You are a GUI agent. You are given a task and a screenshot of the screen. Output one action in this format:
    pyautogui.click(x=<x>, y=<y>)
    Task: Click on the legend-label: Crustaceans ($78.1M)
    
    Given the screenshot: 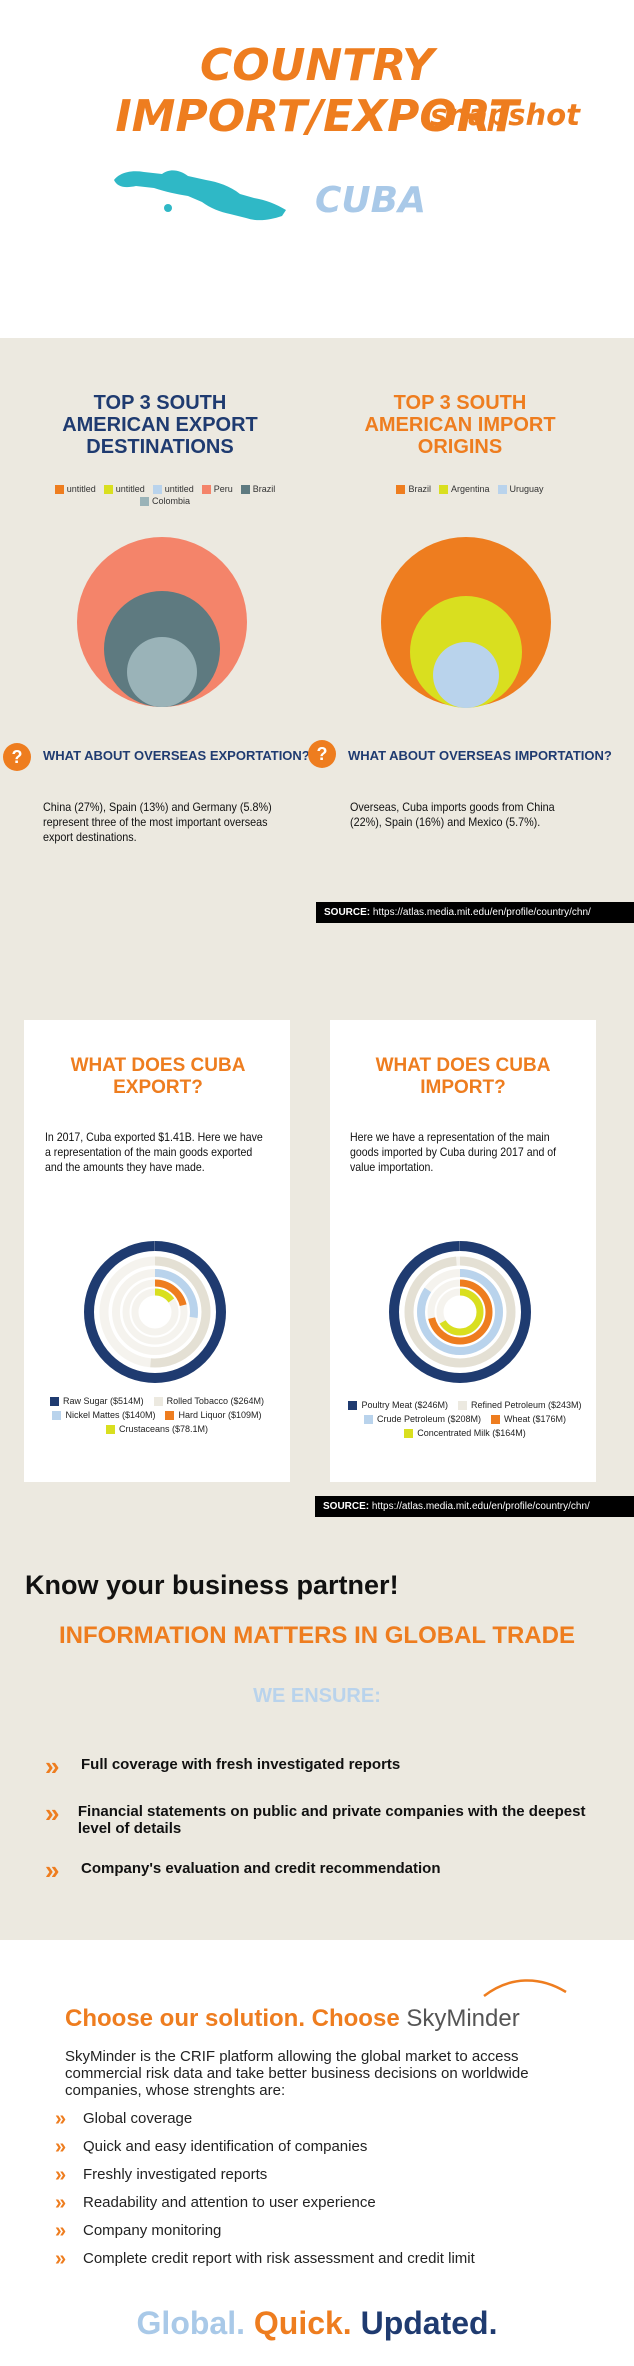 What is the action you would take?
    pyautogui.click(x=163, y=1429)
    